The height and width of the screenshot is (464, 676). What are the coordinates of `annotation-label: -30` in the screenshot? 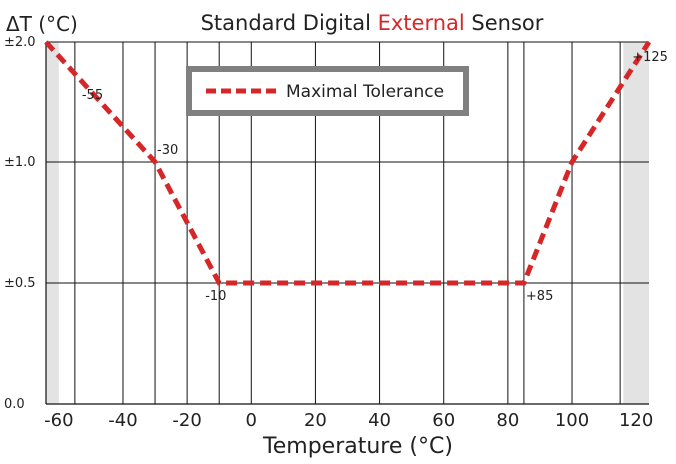 It's located at (167, 150).